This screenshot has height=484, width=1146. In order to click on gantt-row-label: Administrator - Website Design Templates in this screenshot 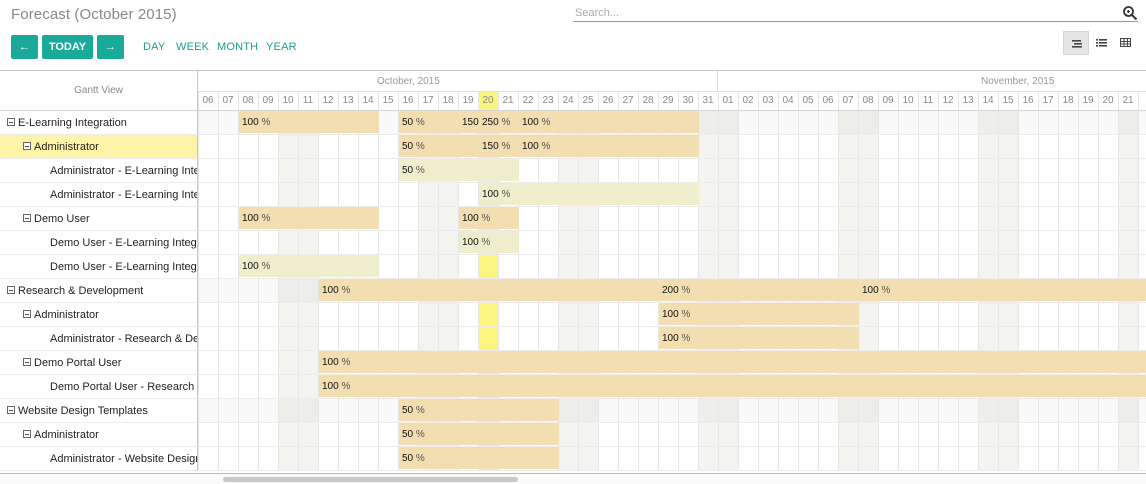, I will do `click(99, 459)`.